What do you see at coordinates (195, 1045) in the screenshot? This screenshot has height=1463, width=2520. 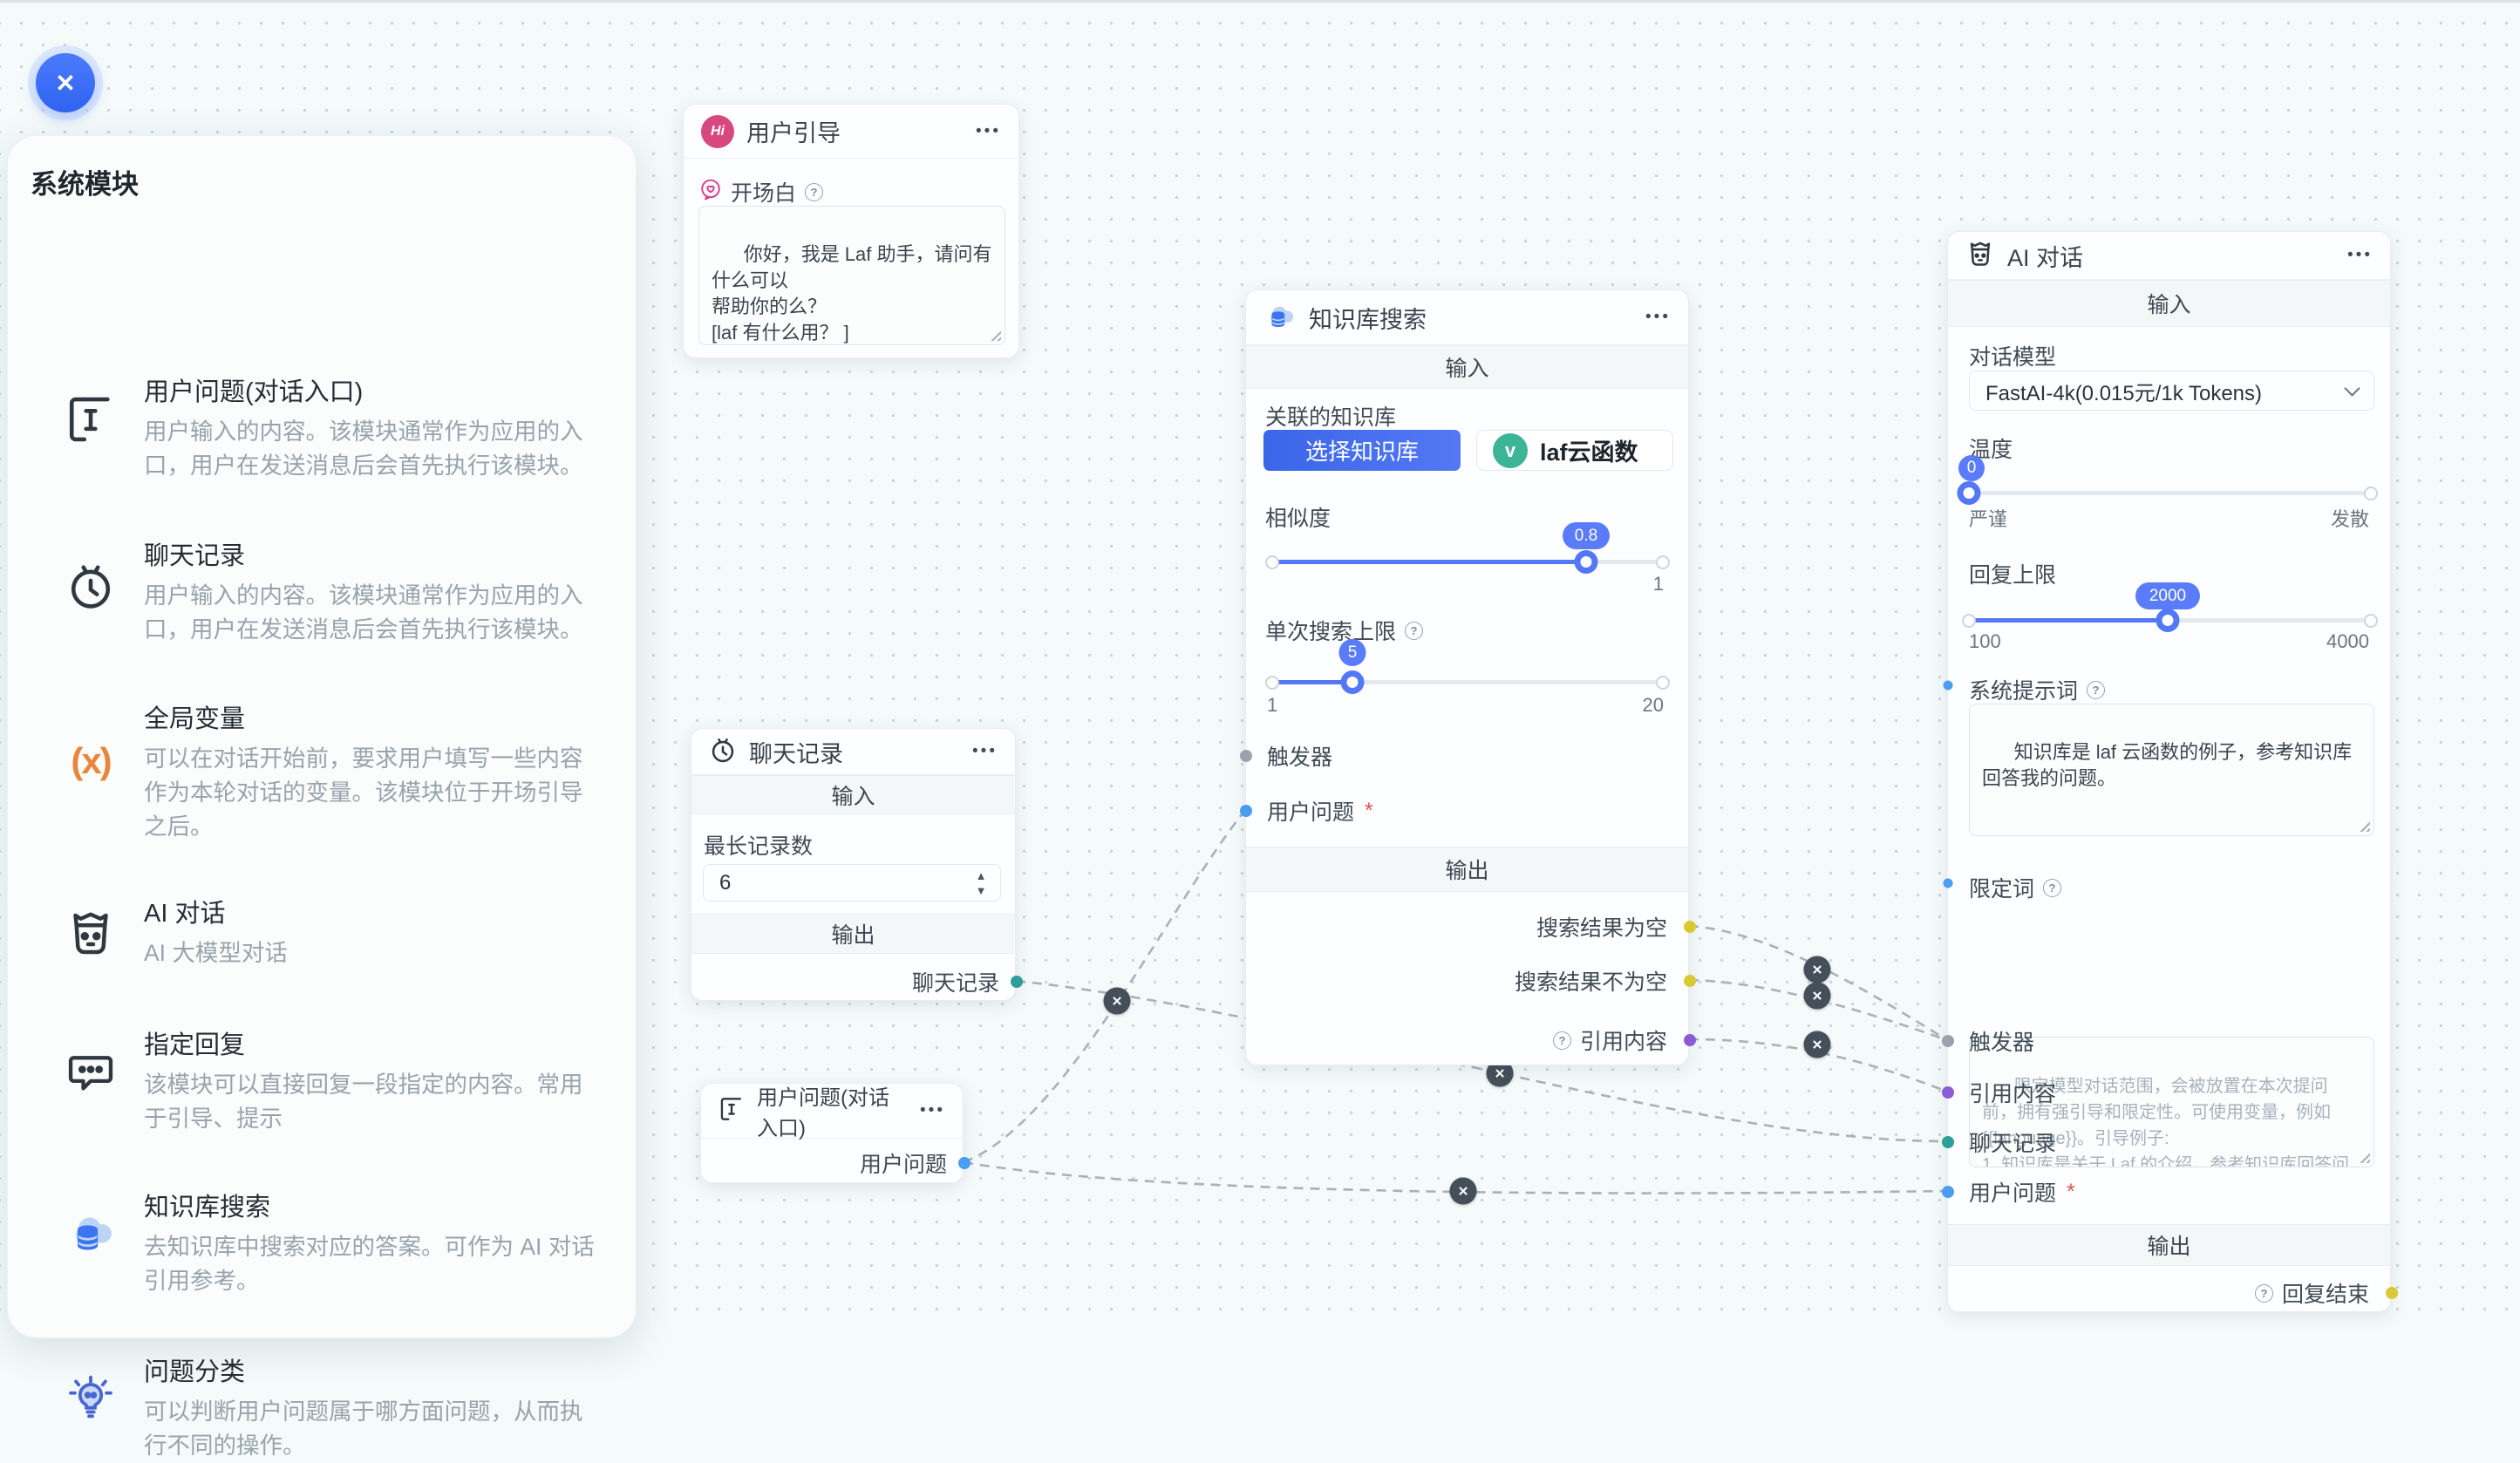 I see `sidebar-item-title: 指定回复` at bounding box center [195, 1045].